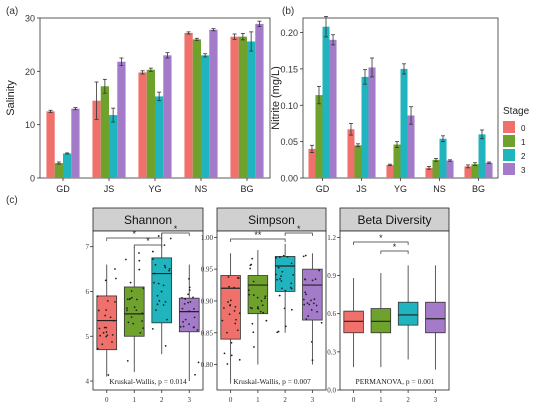 Image resolution: width=550 pixels, height=410 pixels. I want to click on legend-label-2: 2, so click(523, 156).